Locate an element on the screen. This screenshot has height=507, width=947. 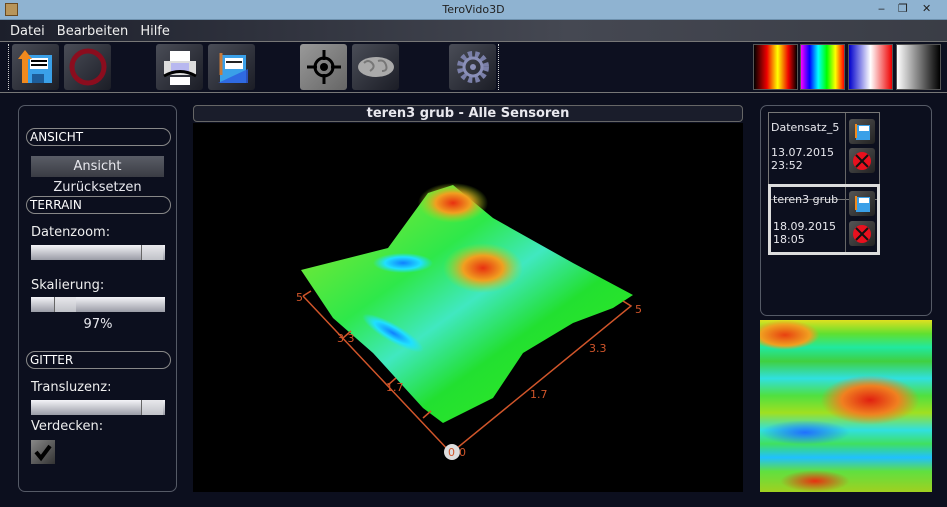
axis-right-tick: 5 is located at coordinates (638, 309).